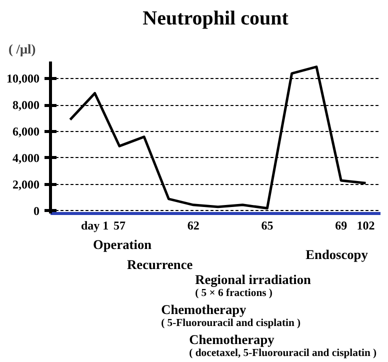 The height and width of the screenshot is (362, 388). I want to click on x-tick-label: 102, so click(365, 225).